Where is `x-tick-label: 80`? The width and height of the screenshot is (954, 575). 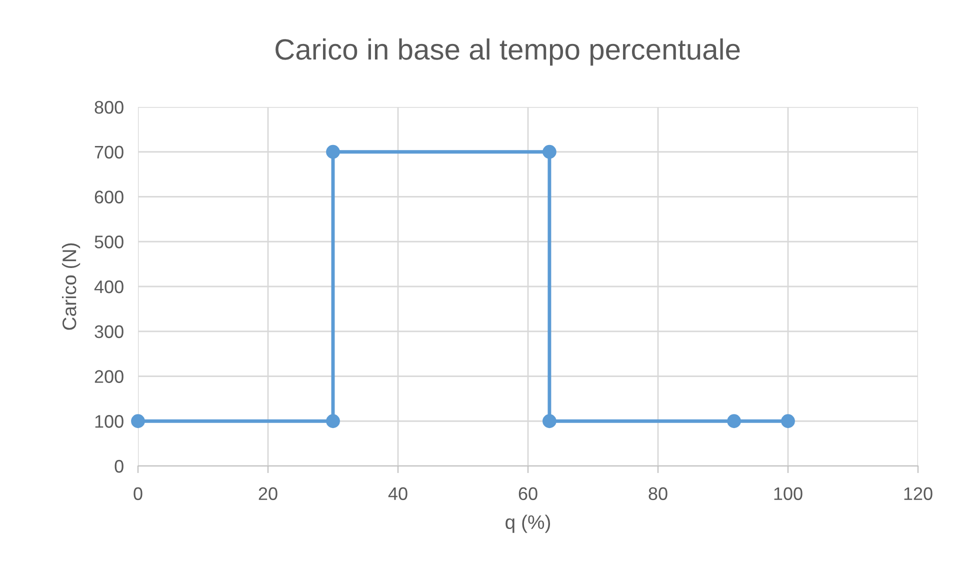
x-tick-label: 80 is located at coordinates (658, 493).